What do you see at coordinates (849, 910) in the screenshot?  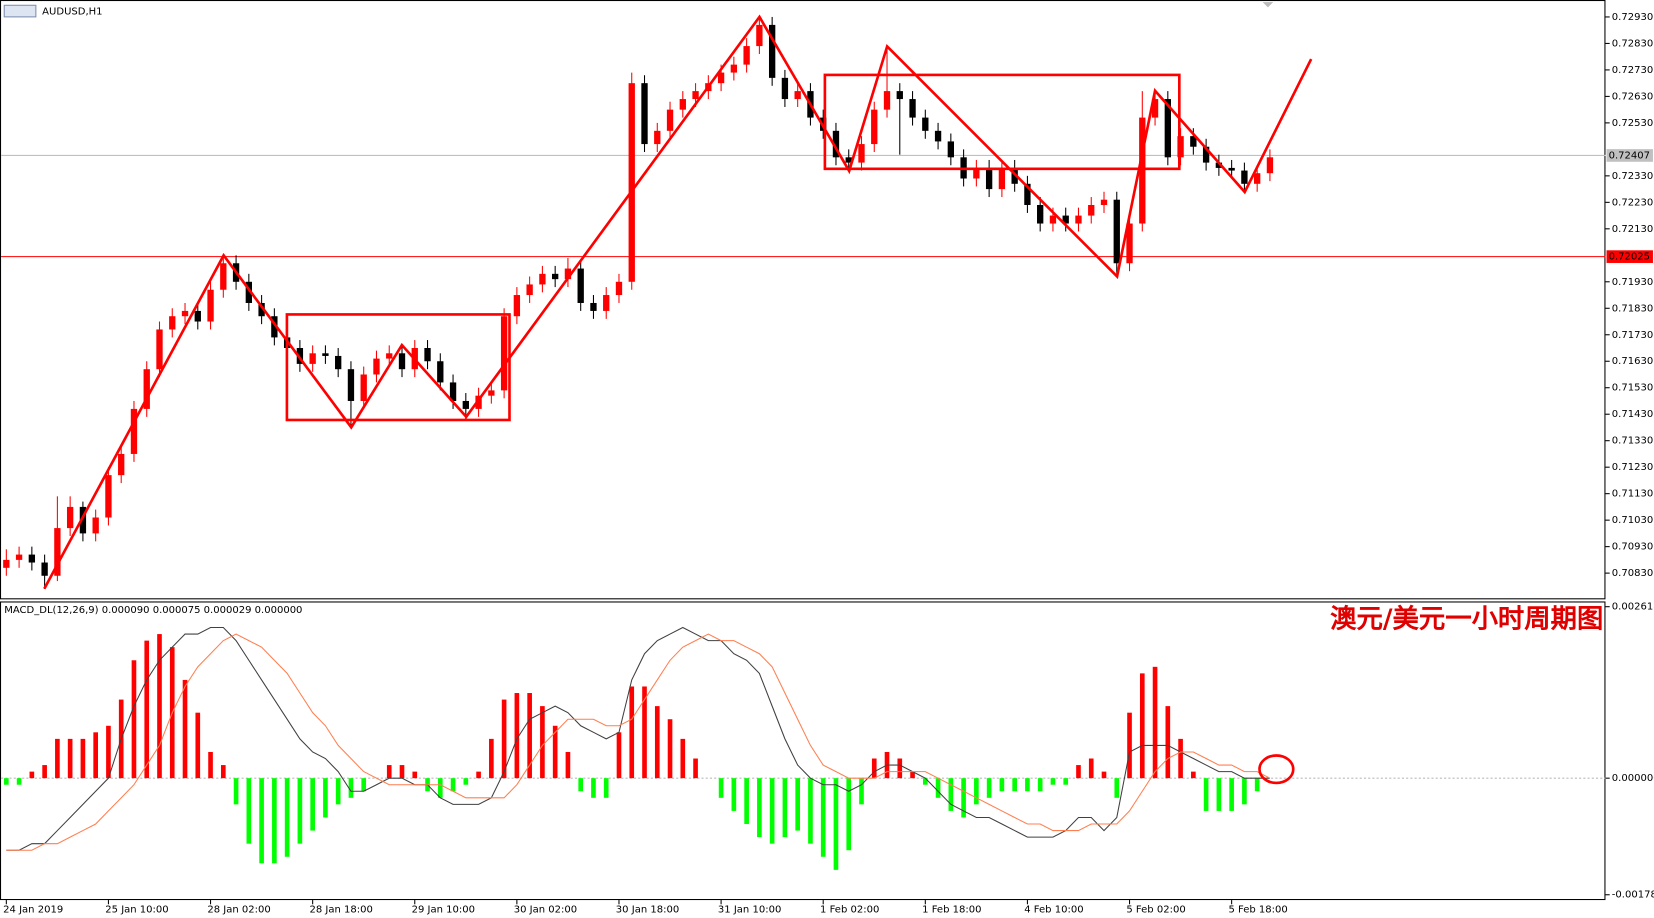 I see `x-tick-label: 1 Feb 02:00` at bounding box center [849, 910].